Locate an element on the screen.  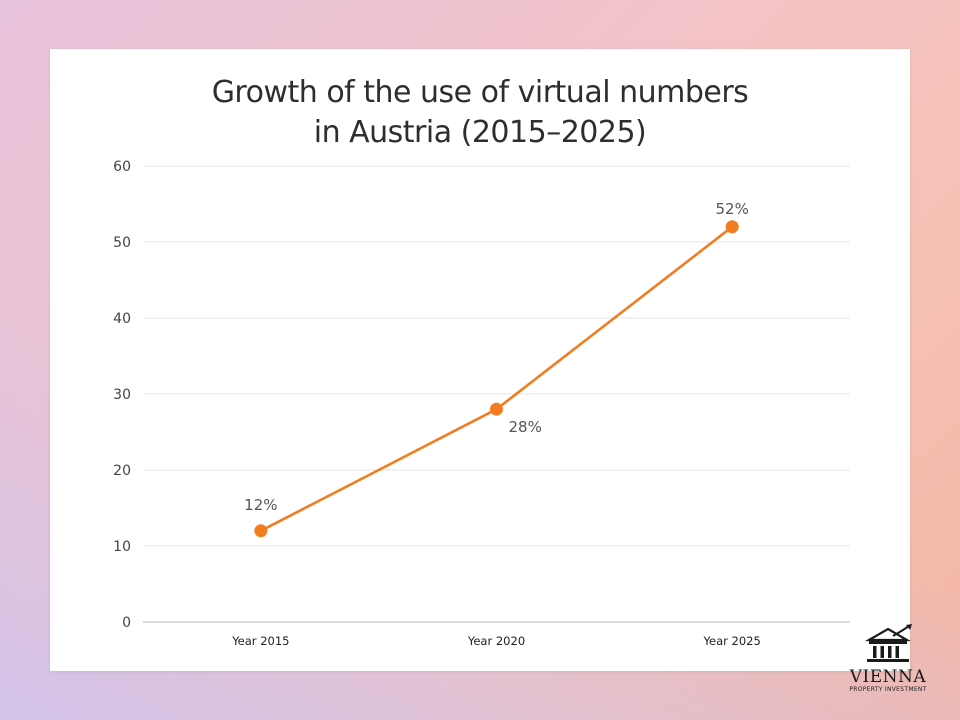
y-tick-label-30: 30 is located at coordinates (122, 395).